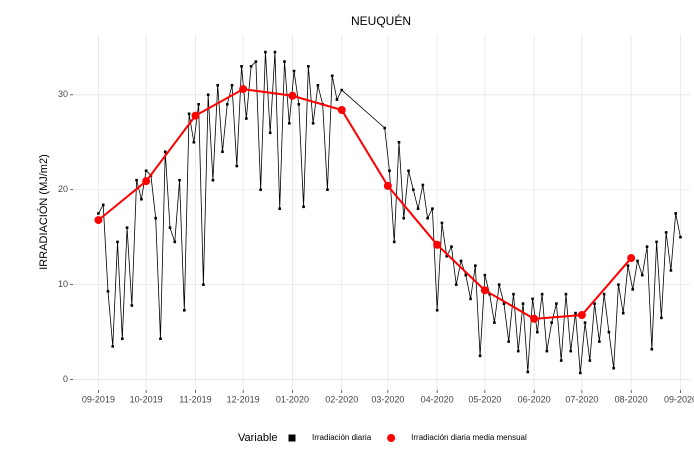 The height and width of the screenshot is (450, 694). Describe the element at coordinates (581, 399) in the screenshot. I see `x-tick-label: 07-2020` at that location.